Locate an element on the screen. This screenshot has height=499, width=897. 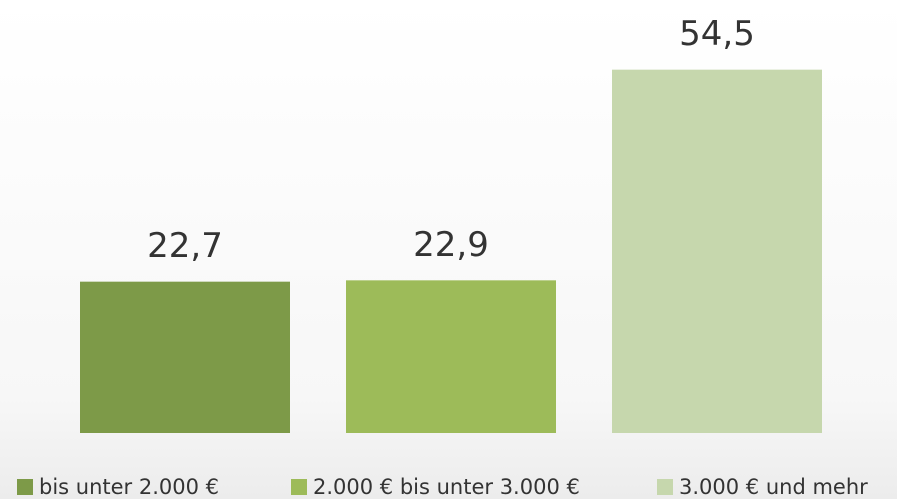
data-label: 22,9 is located at coordinates (451, 245).